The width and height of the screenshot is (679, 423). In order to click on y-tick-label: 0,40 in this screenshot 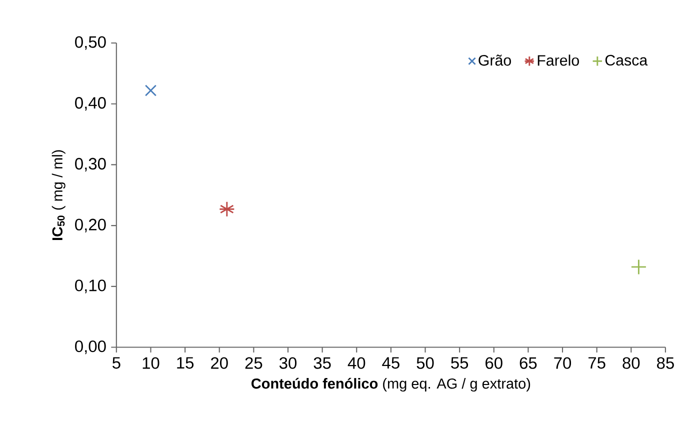, I will do `click(90, 104)`.